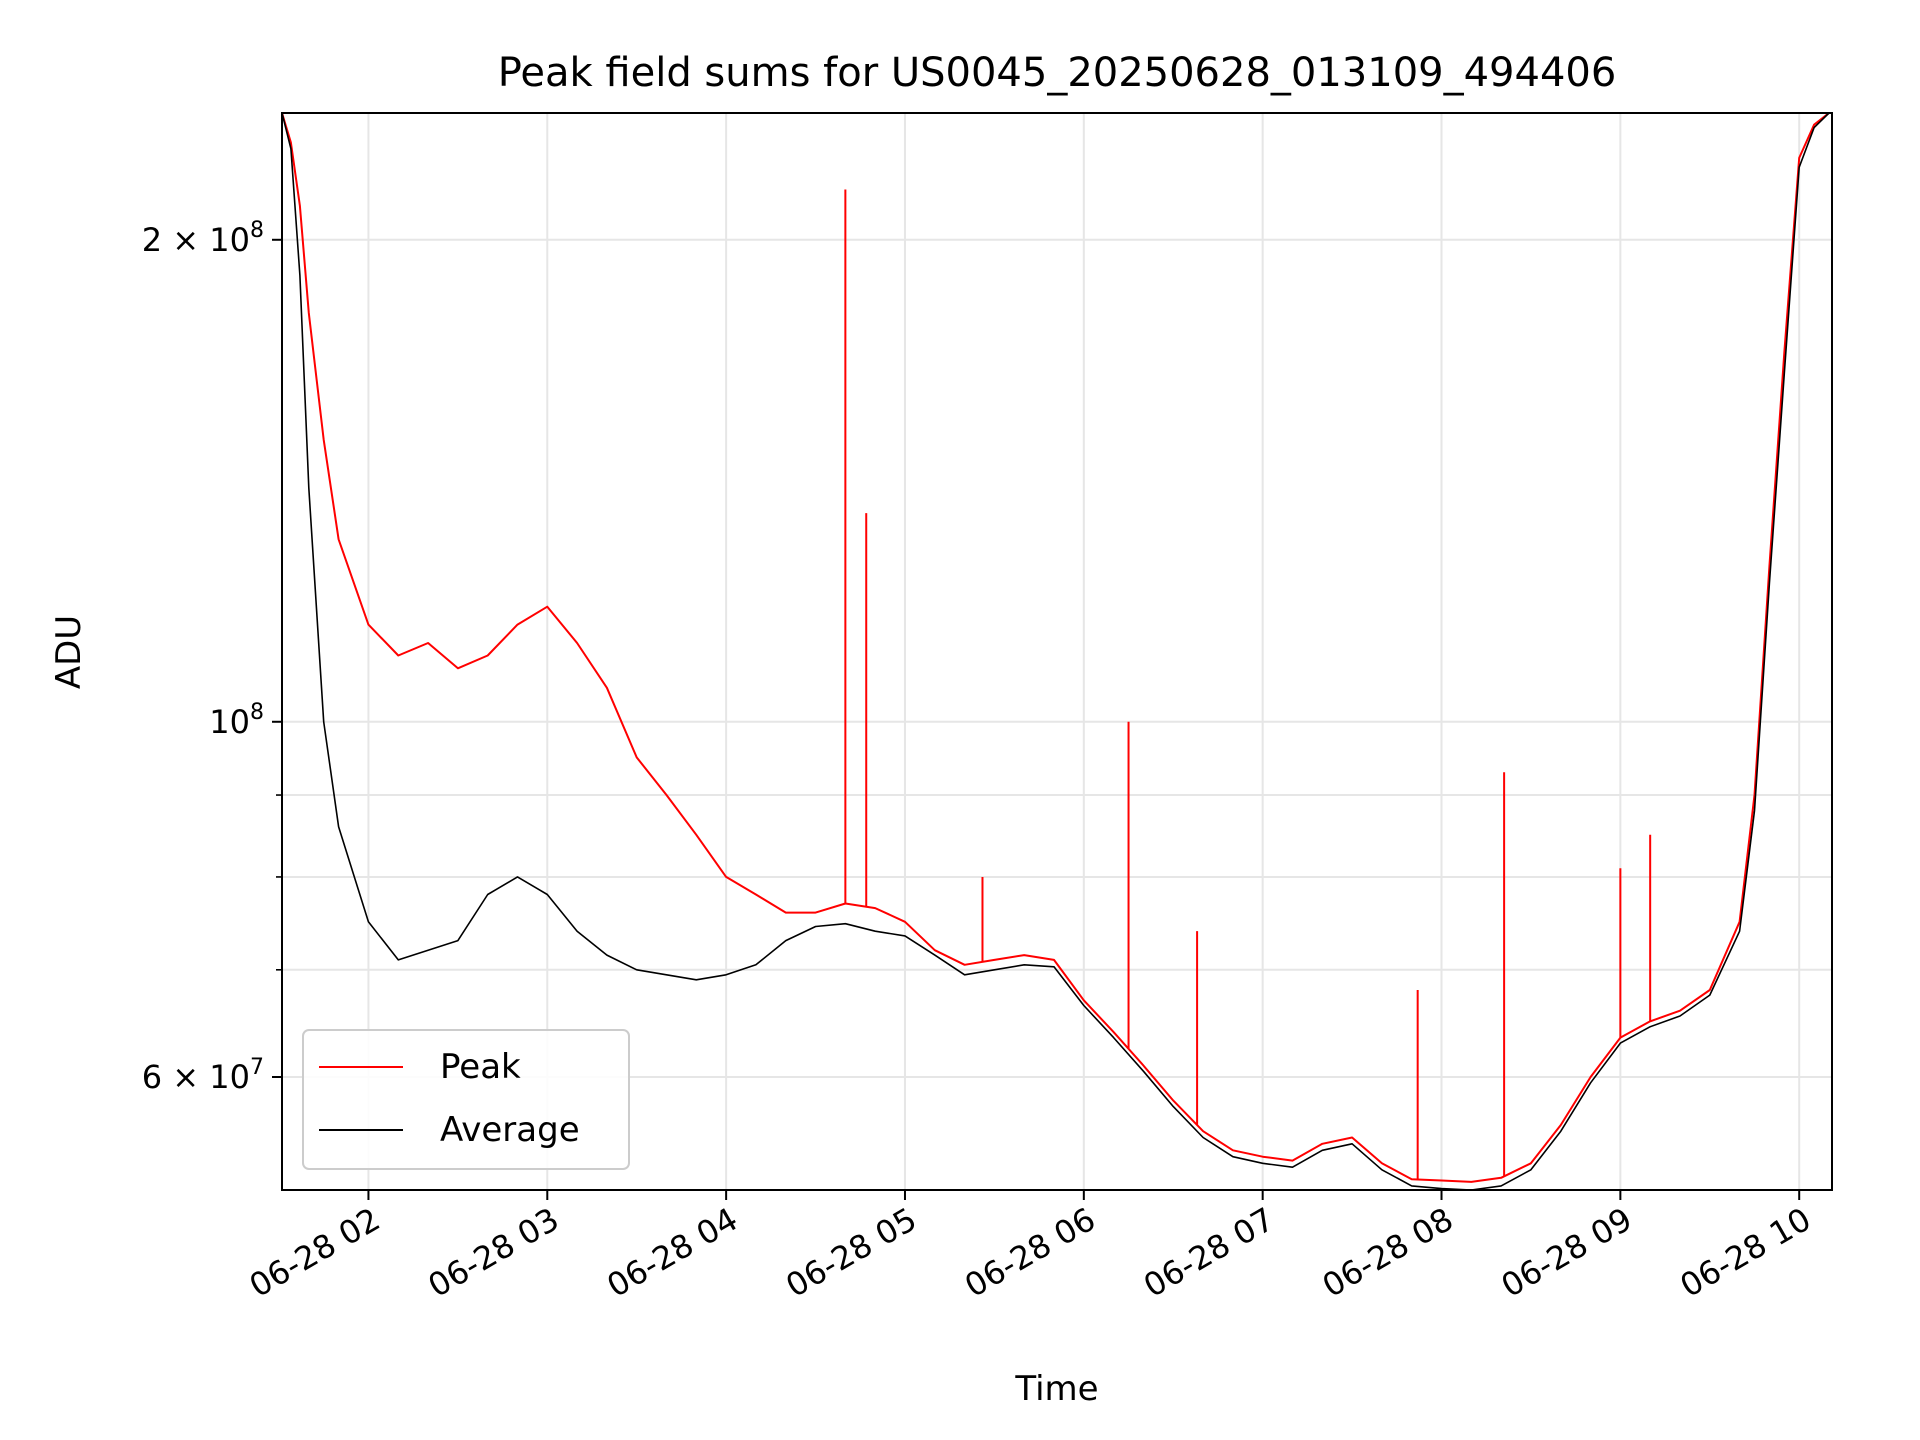 The image size is (1920, 1440). I want to click on legend-label-peak: Peak, so click(480, 1067).